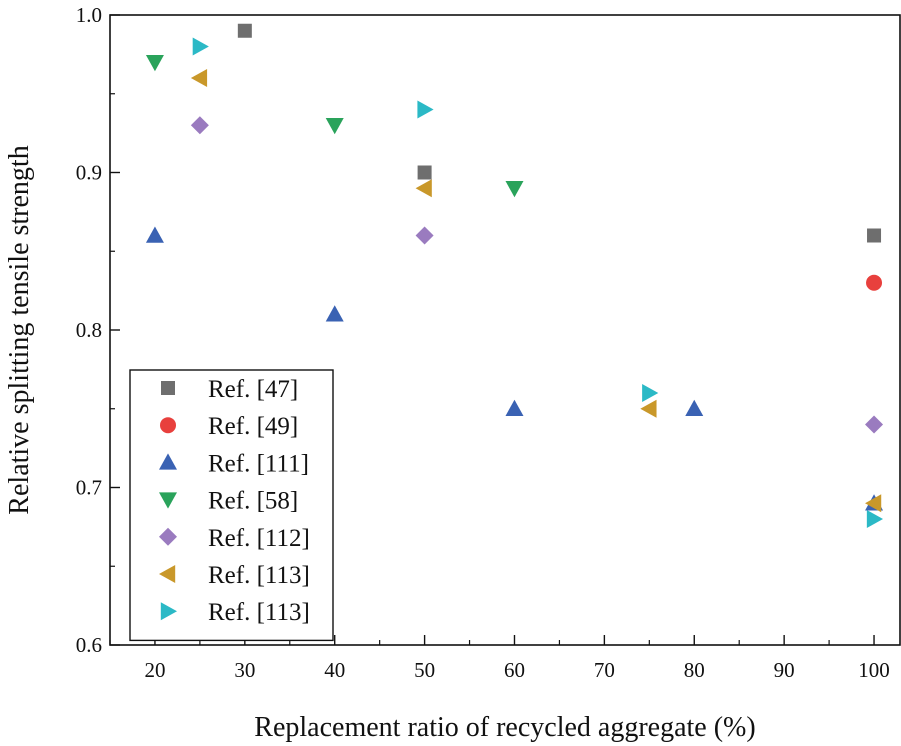 The height and width of the screenshot is (746, 901). What do you see at coordinates (874, 670) in the screenshot?
I see `x-tick-label: 100` at bounding box center [874, 670].